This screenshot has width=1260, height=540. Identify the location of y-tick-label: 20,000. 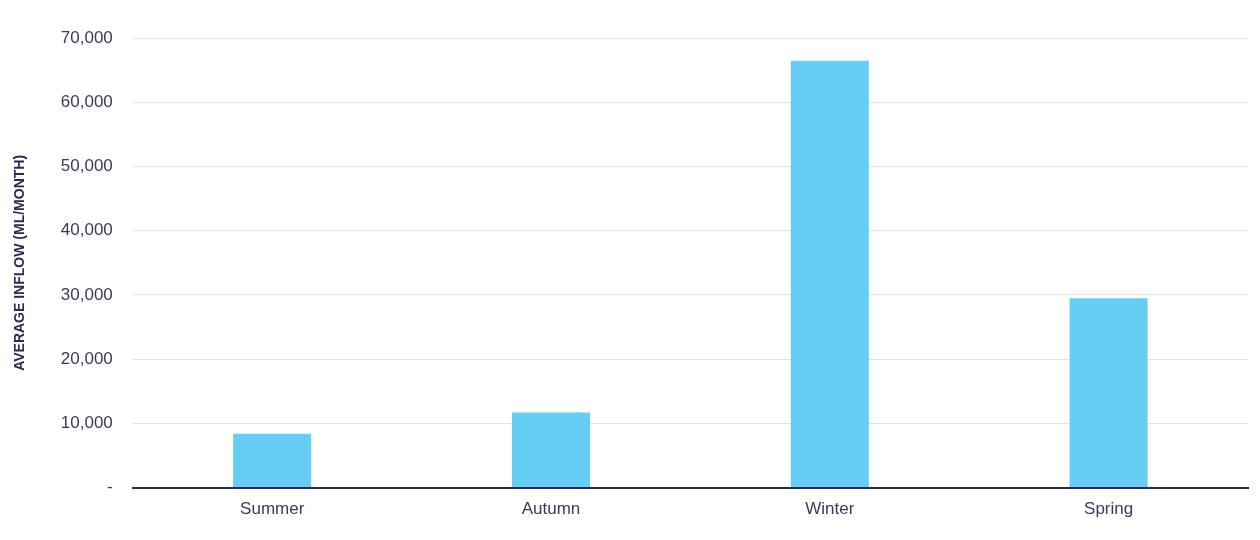
(86, 358).